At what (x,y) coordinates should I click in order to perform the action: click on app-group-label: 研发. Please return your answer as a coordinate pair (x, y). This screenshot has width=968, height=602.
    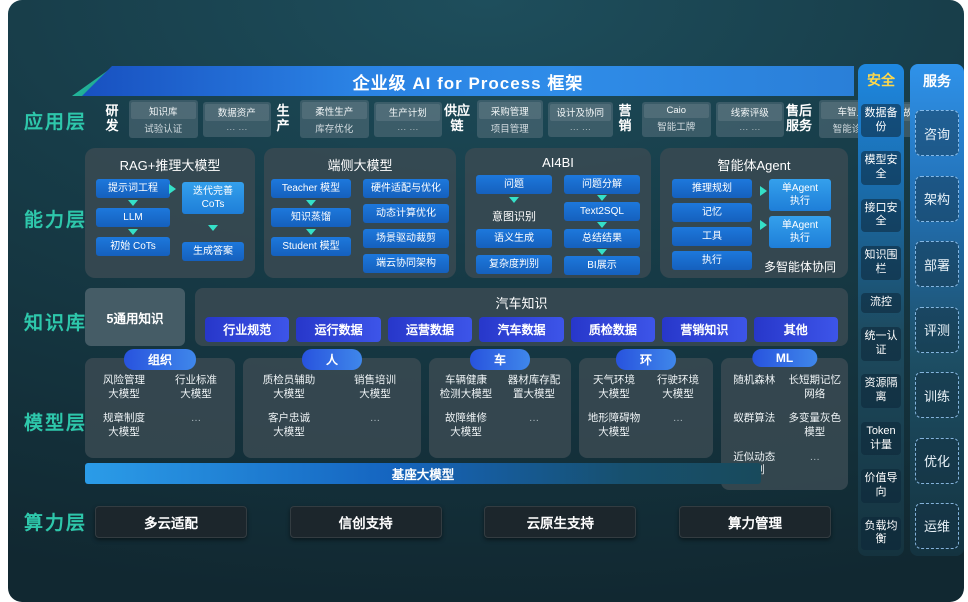
    Looking at the image, I should click on (112, 118).